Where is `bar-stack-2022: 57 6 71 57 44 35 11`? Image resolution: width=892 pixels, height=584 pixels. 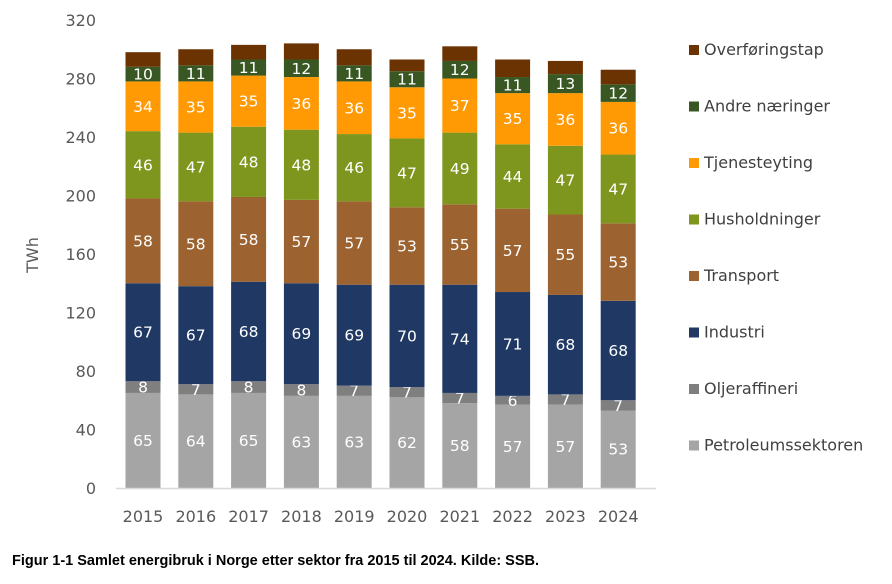 bar-stack-2022: 57 6 71 57 44 35 11 is located at coordinates (513, 273).